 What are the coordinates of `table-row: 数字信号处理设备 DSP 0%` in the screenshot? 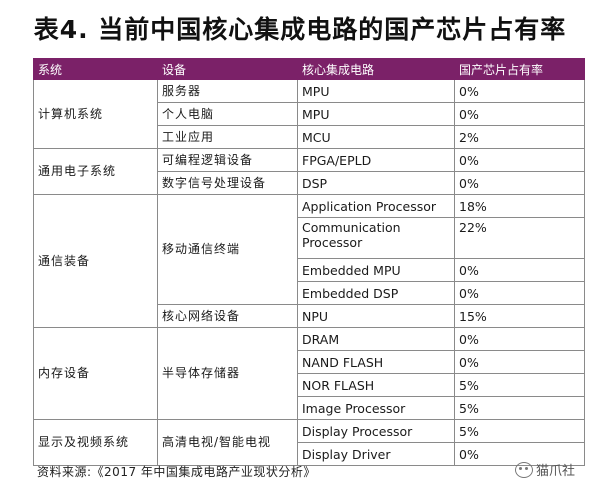 It's located at (309, 183).